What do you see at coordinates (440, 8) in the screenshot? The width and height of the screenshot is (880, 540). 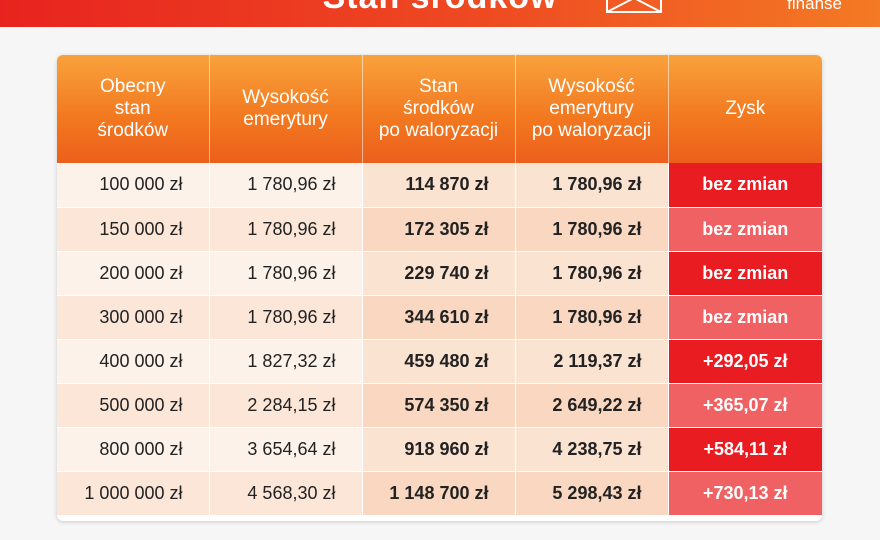 I see `banner-title: Stan środków` at bounding box center [440, 8].